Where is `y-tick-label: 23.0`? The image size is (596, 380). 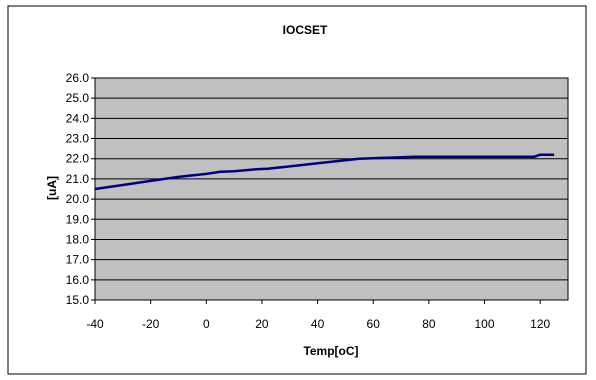
y-tick-label: 23.0 is located at coordinates (78, 139).